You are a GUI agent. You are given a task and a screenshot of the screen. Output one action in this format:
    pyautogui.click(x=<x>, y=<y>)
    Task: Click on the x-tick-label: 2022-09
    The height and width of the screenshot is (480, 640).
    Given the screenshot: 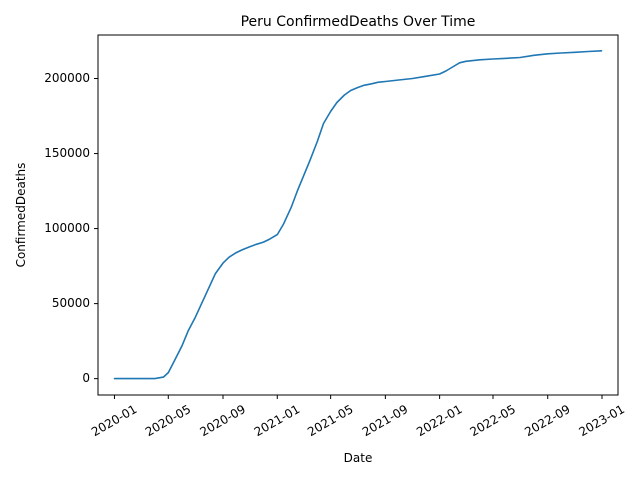 What is the action you would take?
    pyautogui.click(x=547, y=420)
    